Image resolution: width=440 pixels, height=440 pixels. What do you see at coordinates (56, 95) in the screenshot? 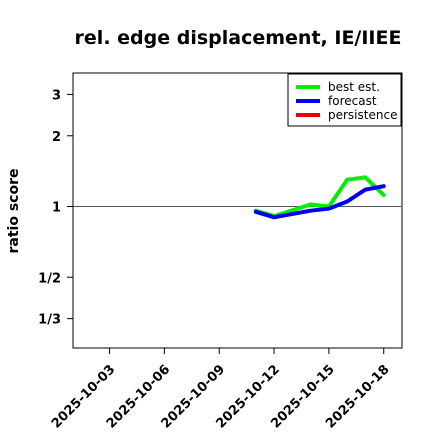
I see `y-tick-label: 3` at bounding box center [56, 95].